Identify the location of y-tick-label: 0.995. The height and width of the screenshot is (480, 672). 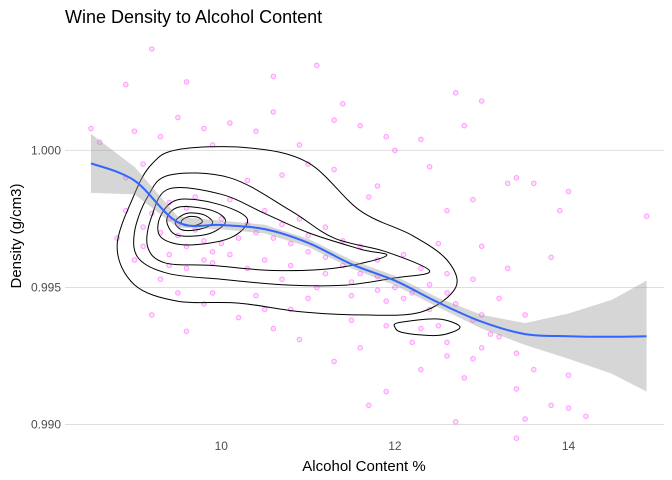
(46, 287).